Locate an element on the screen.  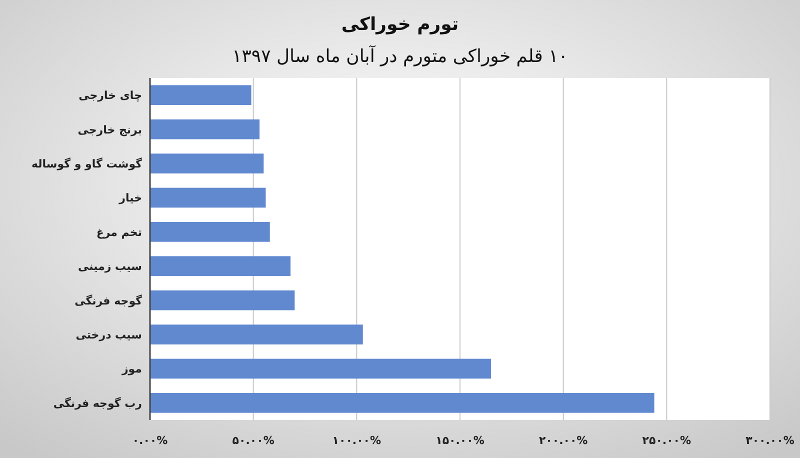
y-tick-label: گوشت گاو و گوساله is located at coordinates (87, 164).